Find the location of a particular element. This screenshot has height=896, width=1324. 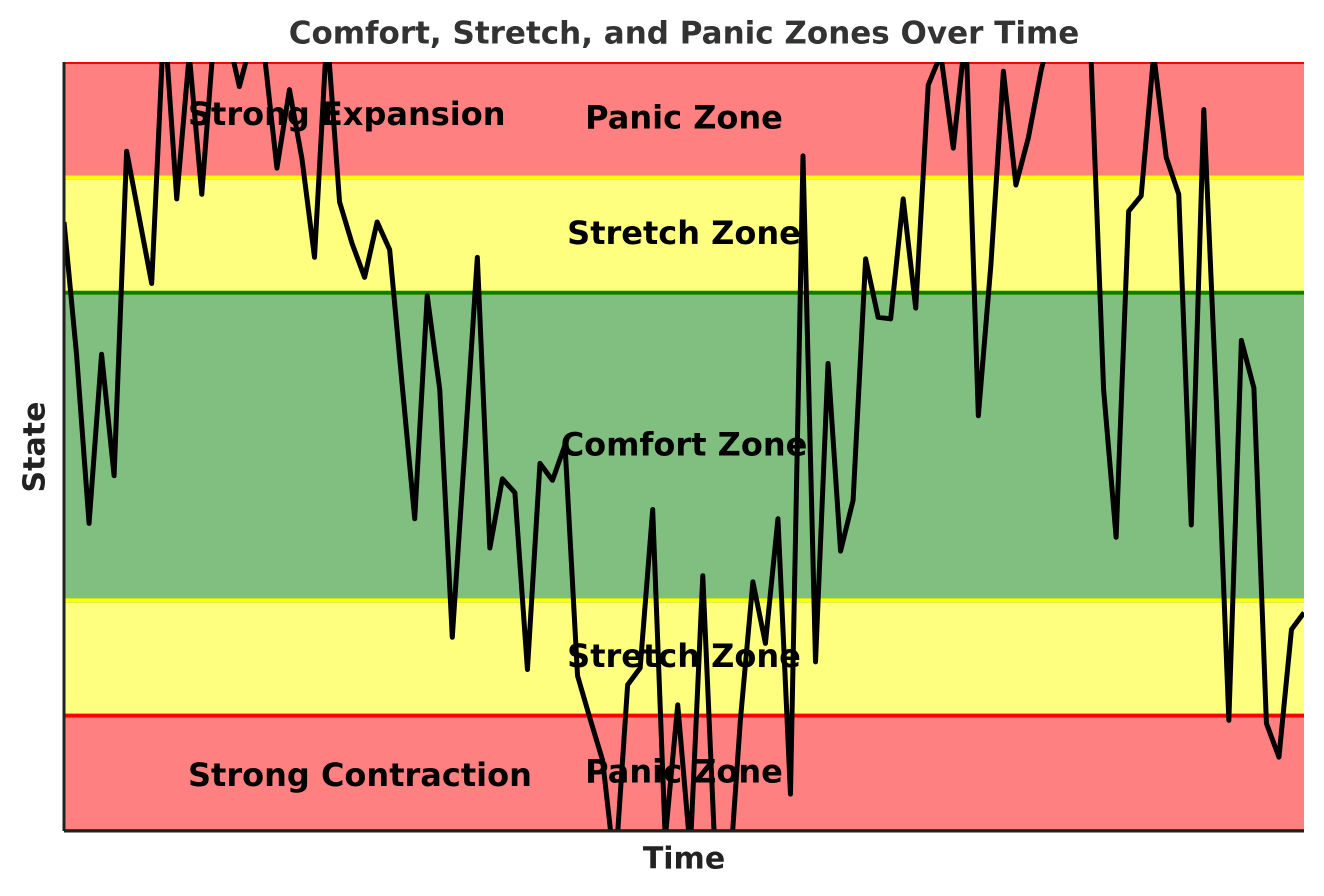

annotation: Strong Contraction is located at coordinates (360, 775).